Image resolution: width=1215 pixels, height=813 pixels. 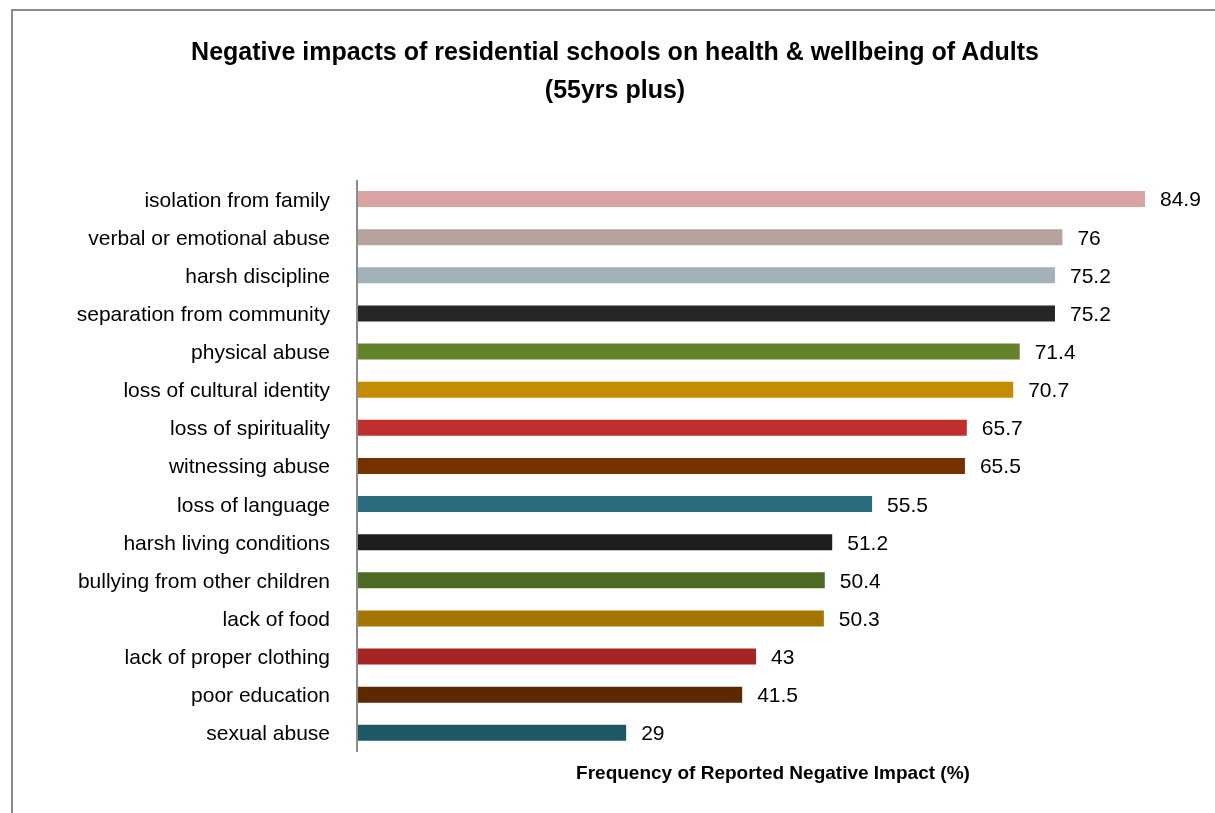 What do you see at coordinates (209, 237) in the screenshot?
I see `y-tick-label: verbal or emotional abuse` at bounding box center [209, 237].